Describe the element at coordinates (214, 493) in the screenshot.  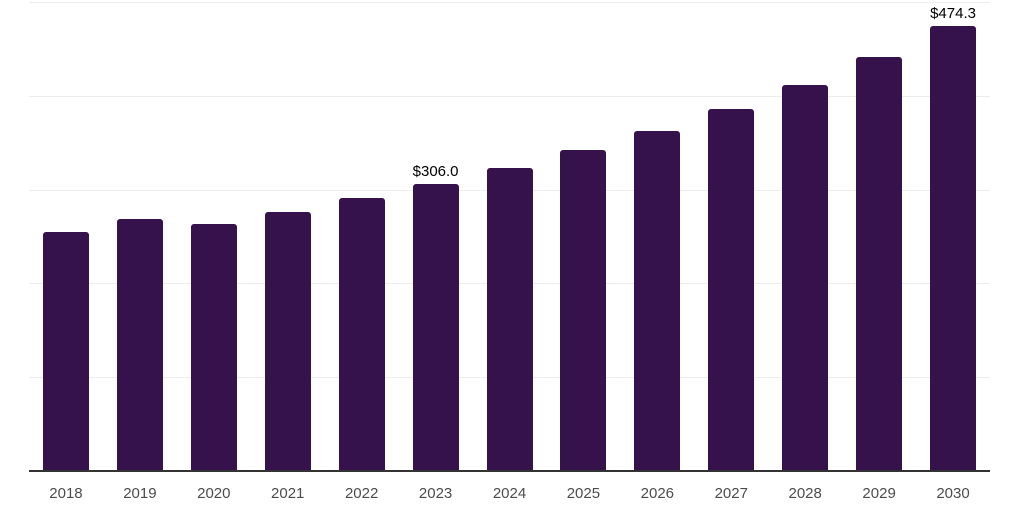
I see `x-tick-label-2020: 2020` at that location.